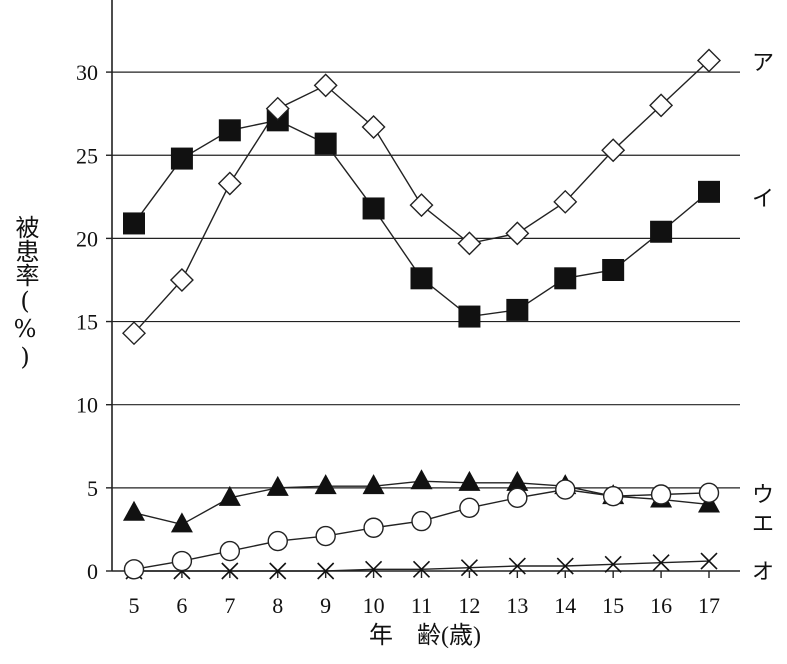 The width and height of the screenshot is (787, 664). What do you see at coordinates (763, 62) in the screenshot?
I see `series-label: ア` at bounding box center [763, 62].